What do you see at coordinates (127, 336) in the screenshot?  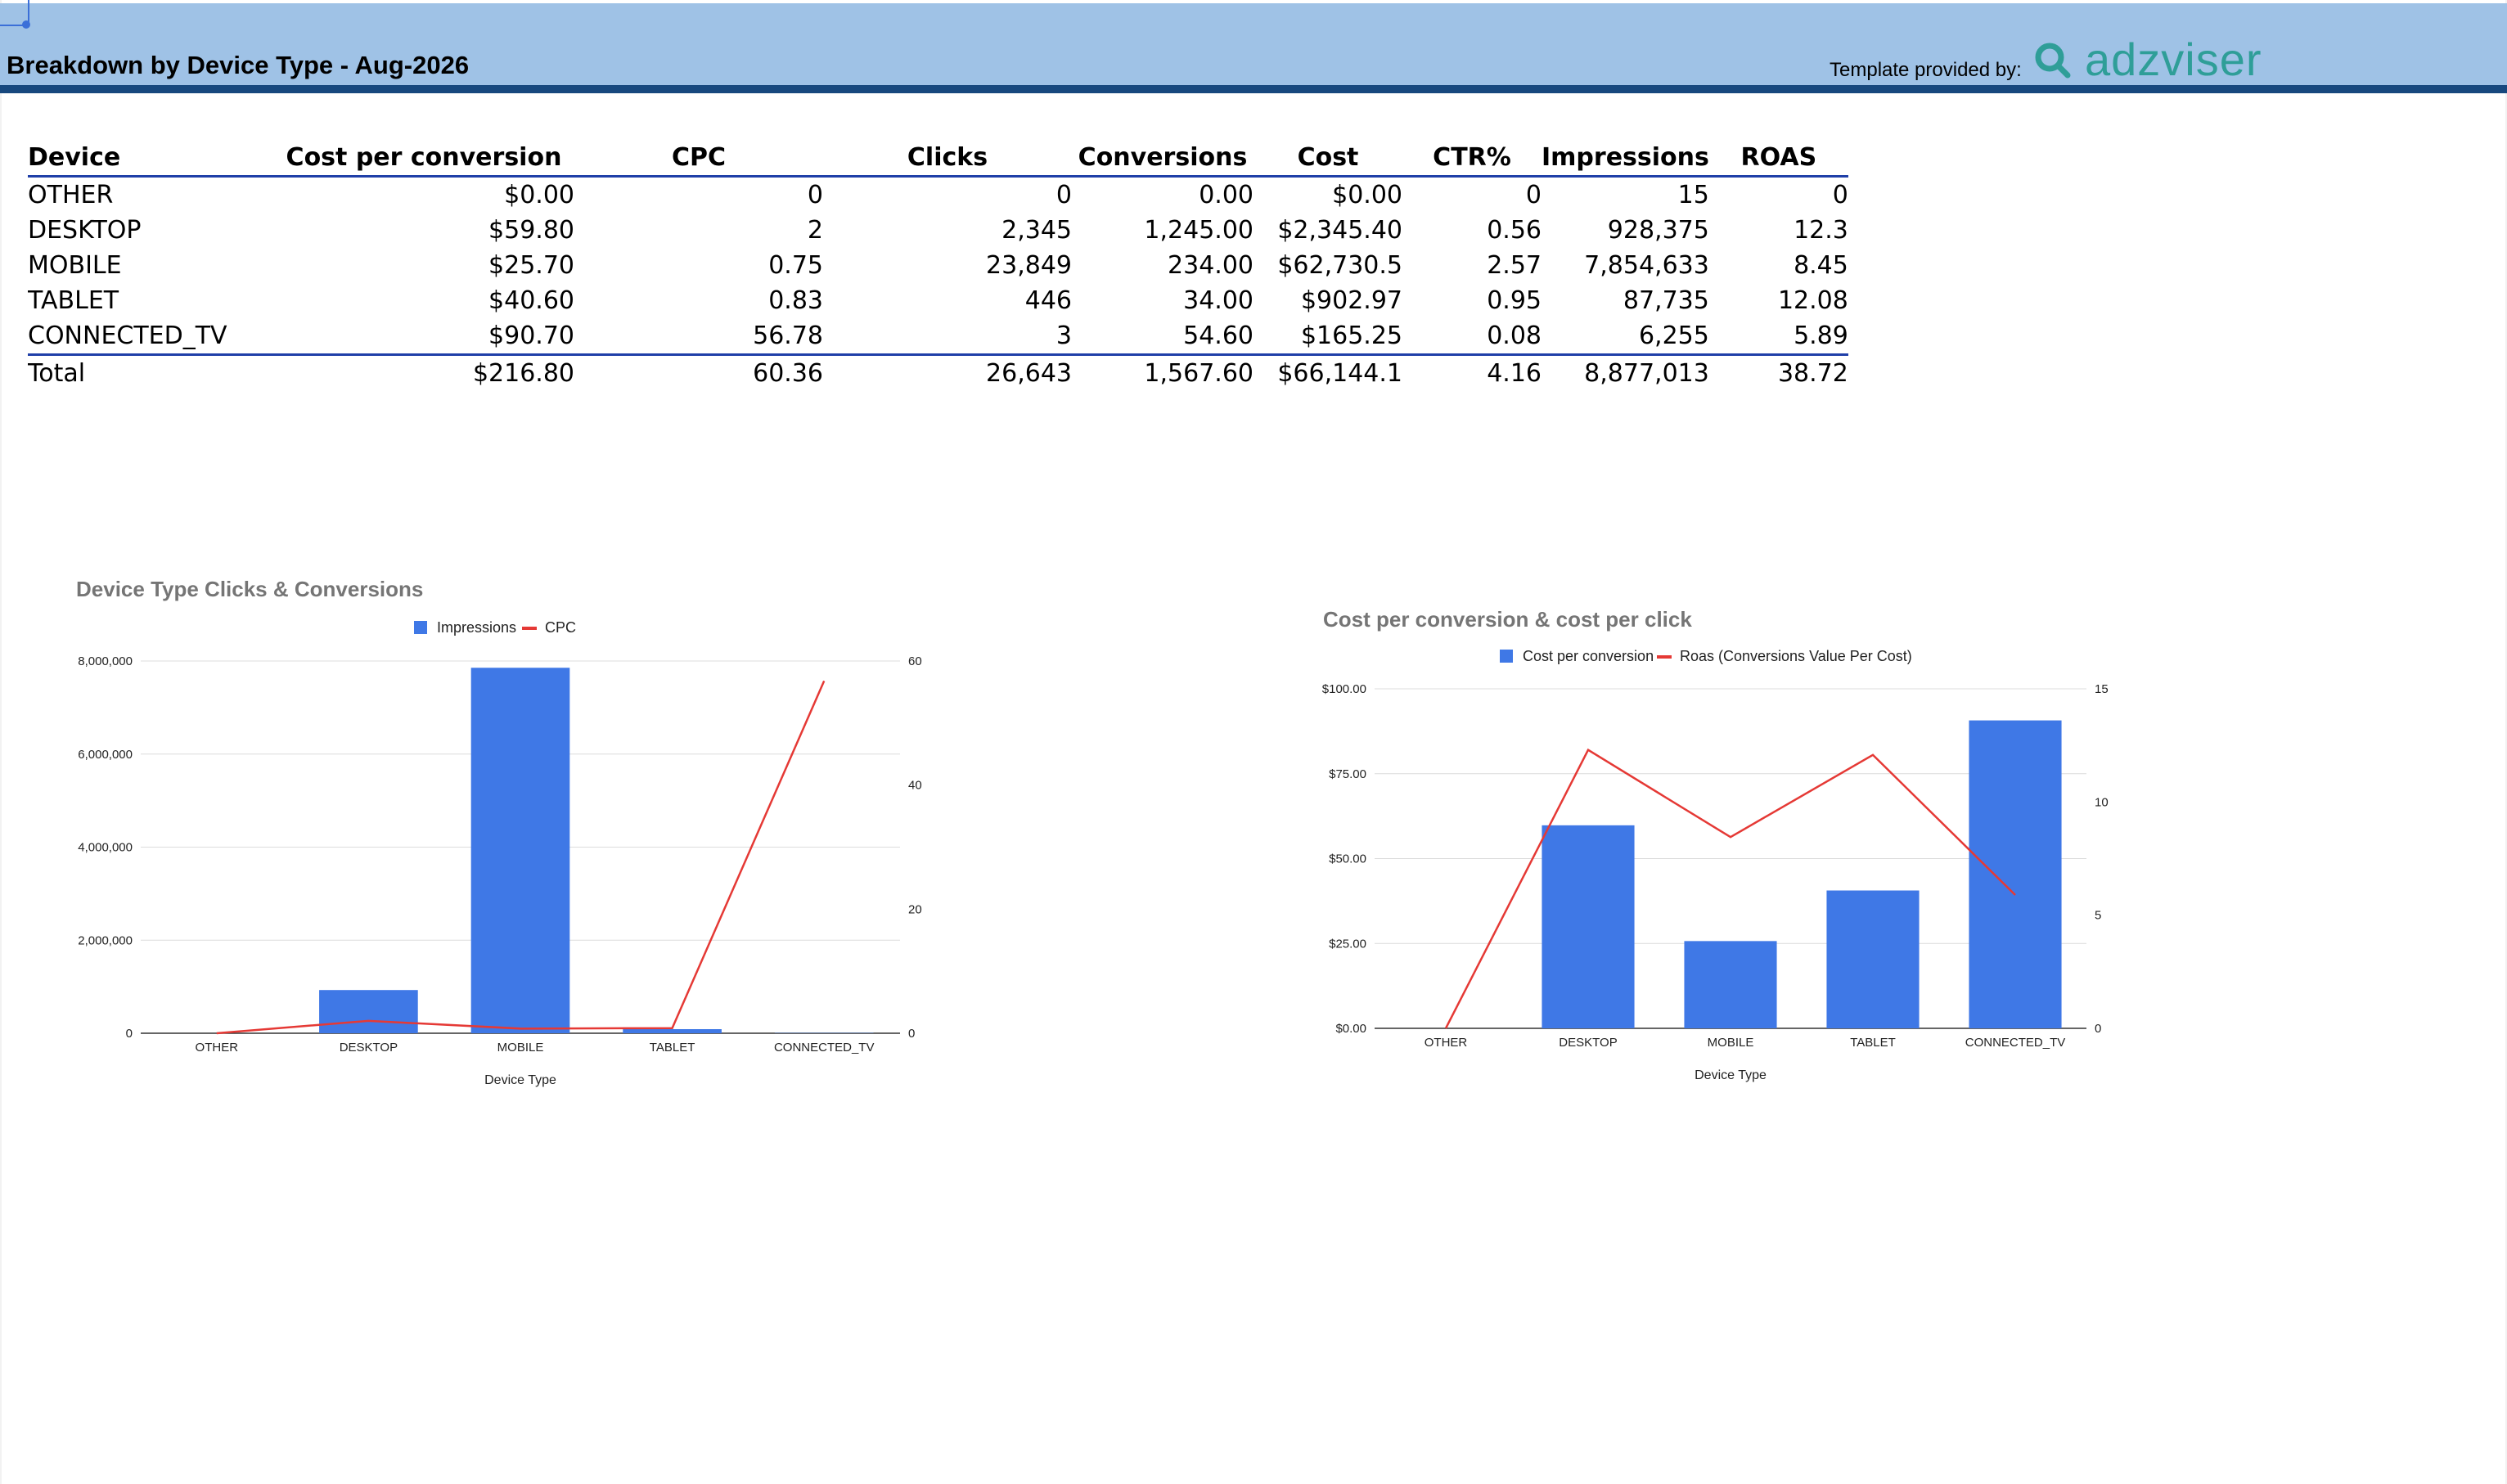 I see `table-cell: CONNECTED_TV` at bounding box center [127, 336].